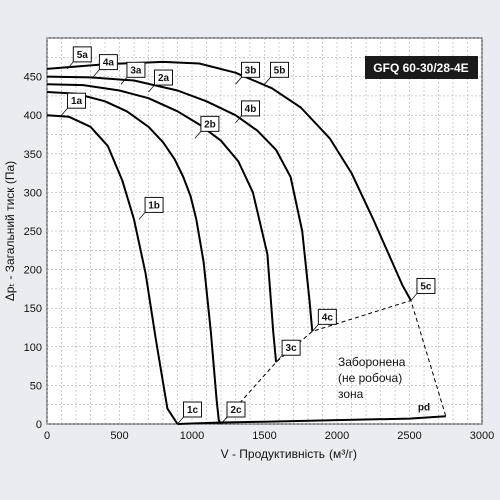 Image resolution: width=500 pixels, height=500 pixels. I want to click on y-tick-label: 200, so click(33, 271).